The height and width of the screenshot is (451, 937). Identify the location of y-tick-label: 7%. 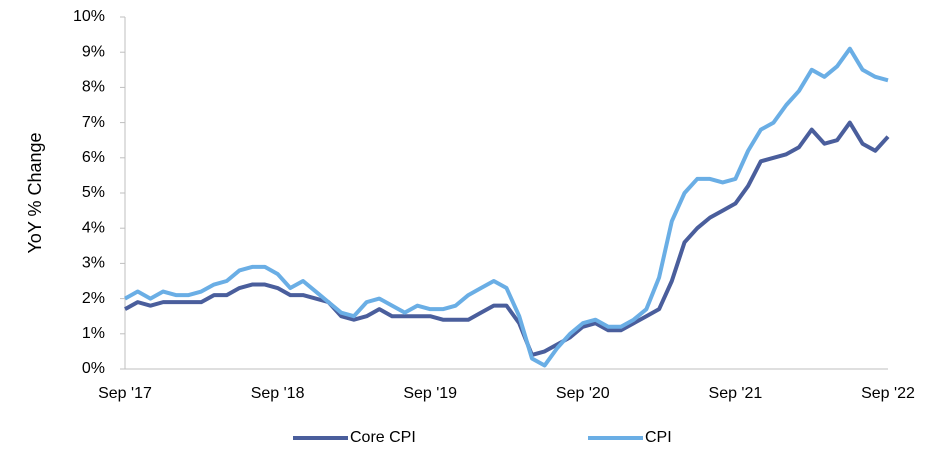
(93, 122).